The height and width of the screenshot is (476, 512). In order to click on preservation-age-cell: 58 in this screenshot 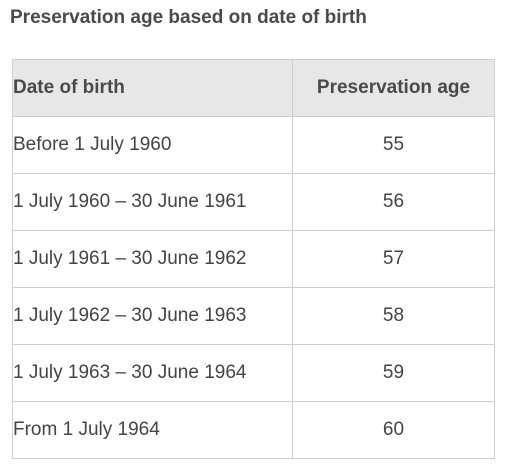, I will do `click(393, 316)`.